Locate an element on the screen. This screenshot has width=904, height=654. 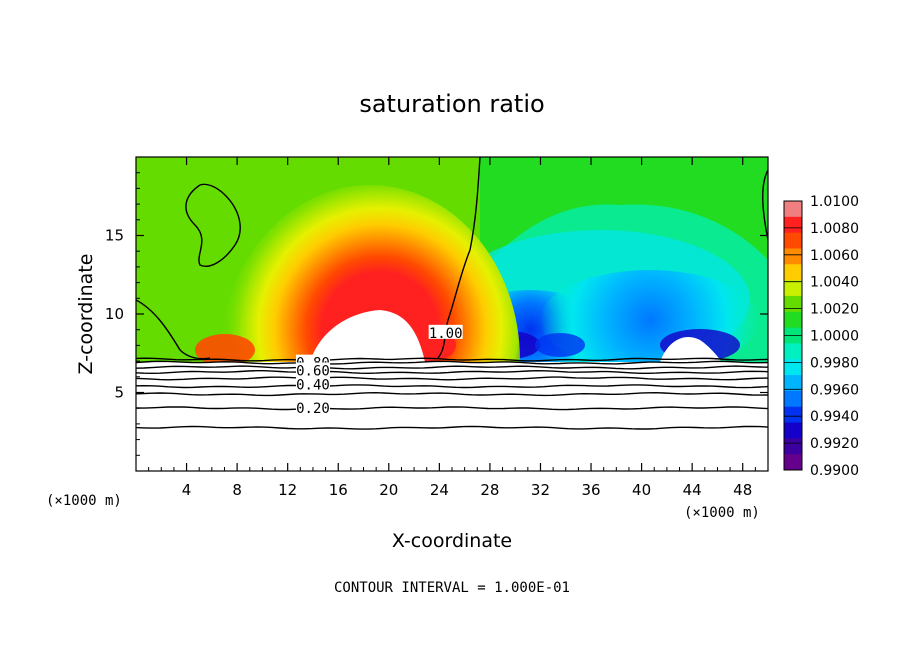
colorbar-label: 0.9960 is located at coordinates (834, 390).